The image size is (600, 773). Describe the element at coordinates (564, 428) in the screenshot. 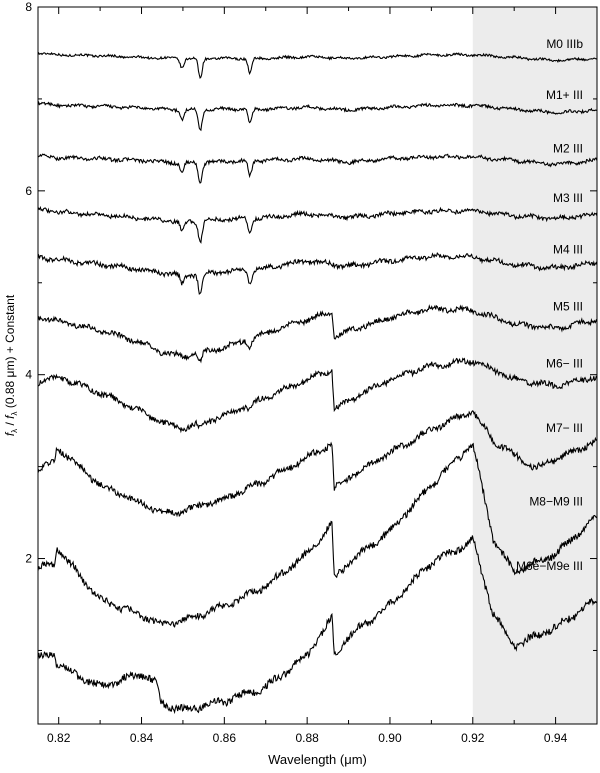

I see `series-label: M7− III` at that location.